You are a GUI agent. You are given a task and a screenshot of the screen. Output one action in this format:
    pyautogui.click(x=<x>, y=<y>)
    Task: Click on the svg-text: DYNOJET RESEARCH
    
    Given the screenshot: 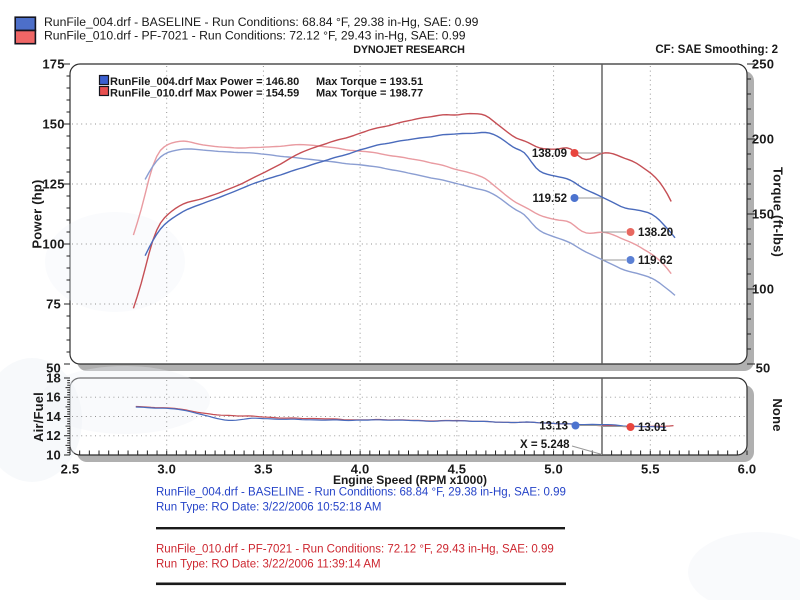 What is the action you would take?
    pyautogui.click(x=409, y=50)
    